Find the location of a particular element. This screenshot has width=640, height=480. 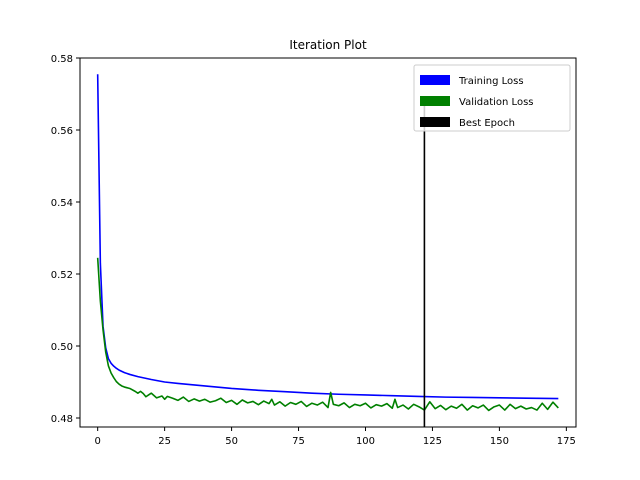

x-tick-label: 125 is located at coordinates (432, 441).